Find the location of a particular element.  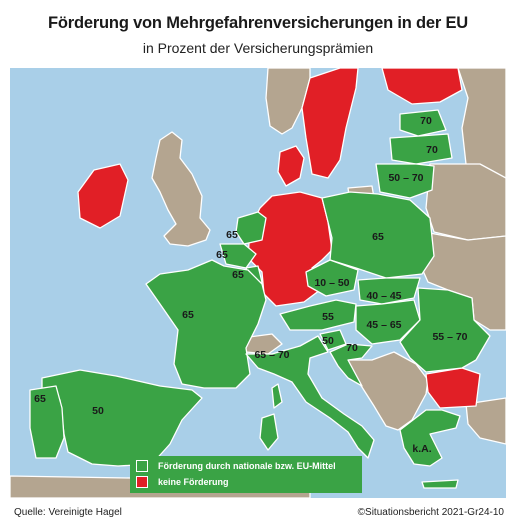

austria is located at coordinates (318, 315).